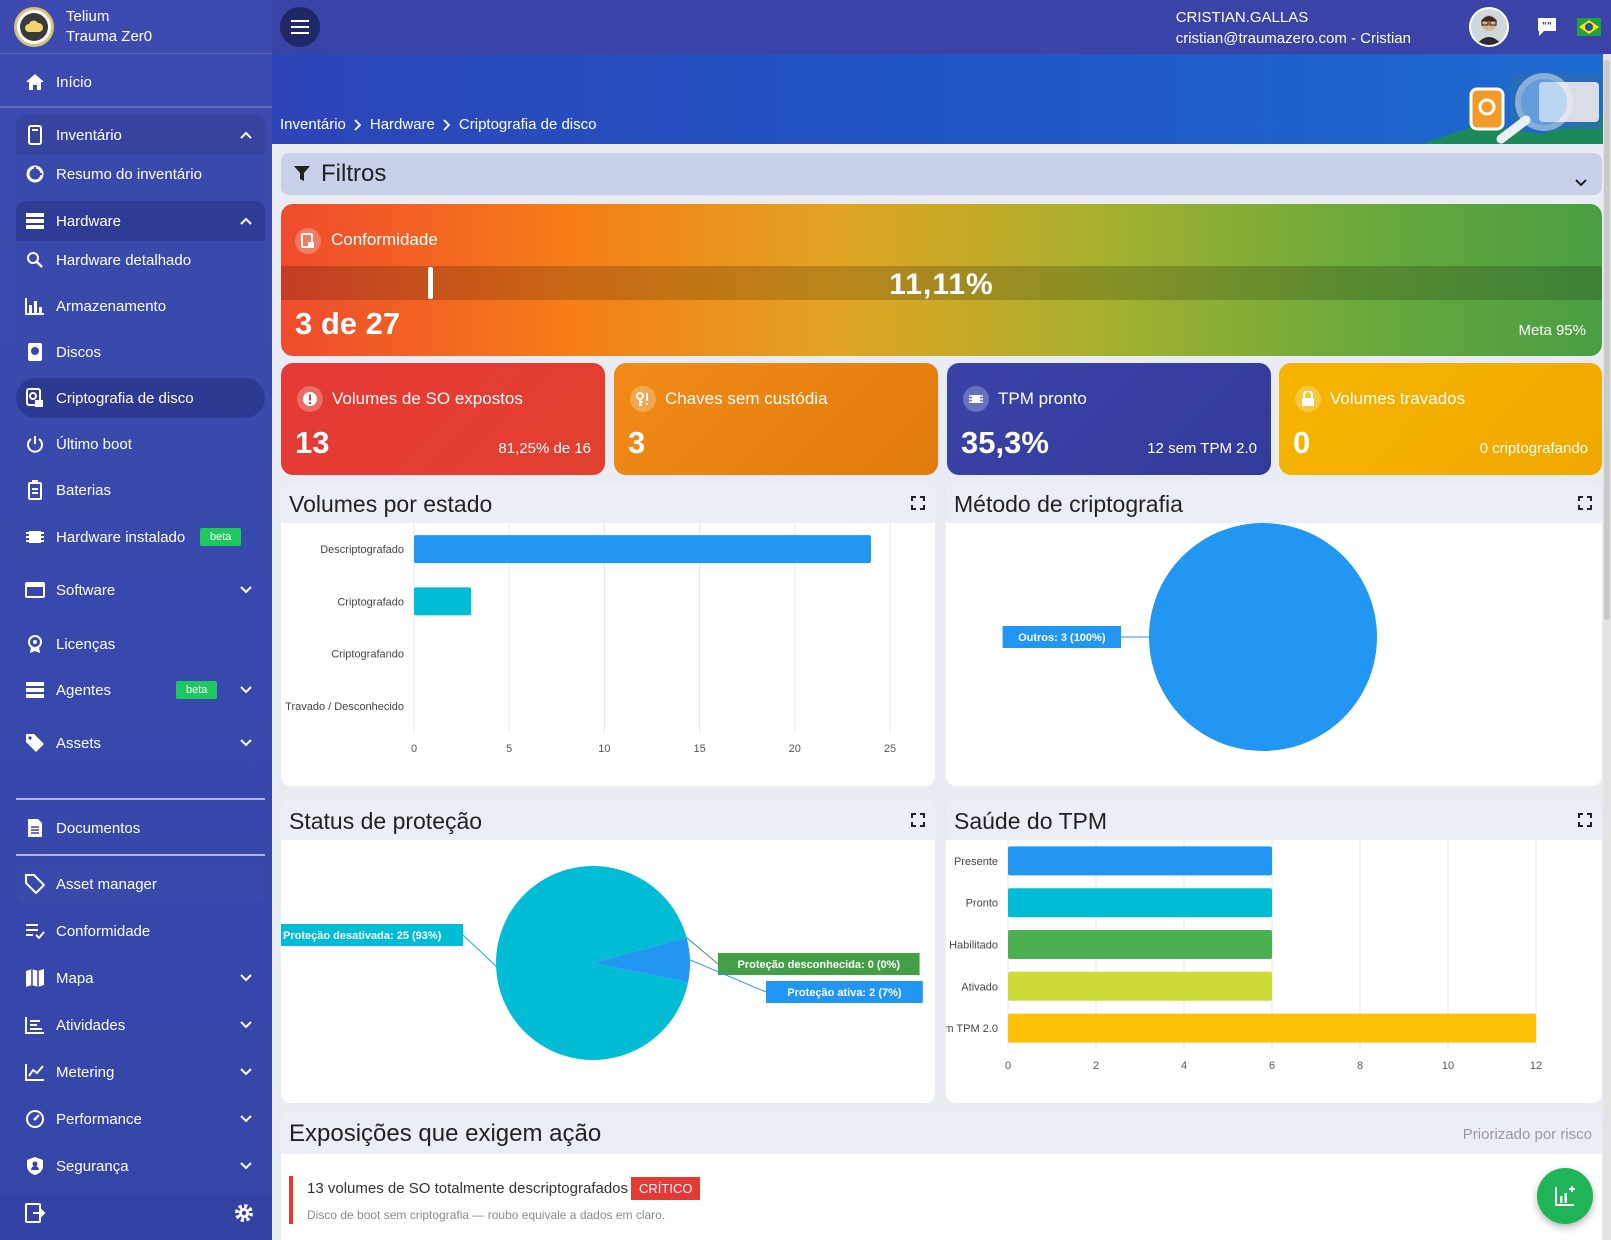 This screenshot has height=1240, width=1611. What do you see at coordinates (244, 1215) in the screenshot?
I see `gear-icon` at bounding box center [244, 1215].